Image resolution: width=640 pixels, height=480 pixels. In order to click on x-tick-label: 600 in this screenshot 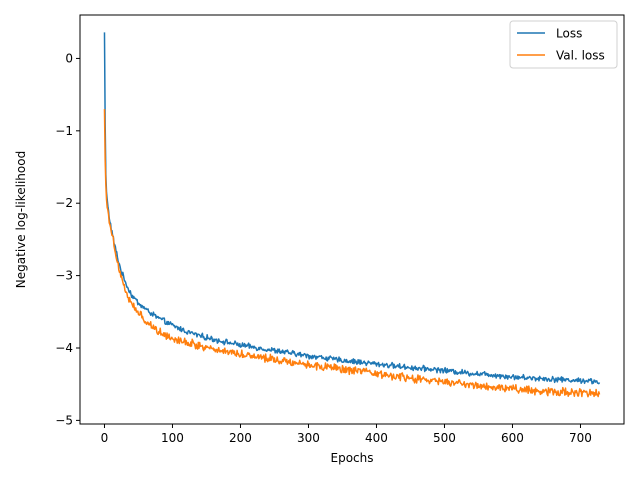, I will do `click(512, 438)`.